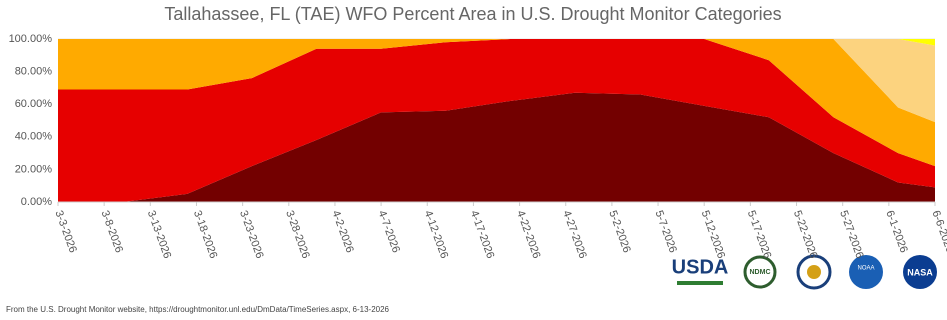 This screenshot has height=320, width=947. I want to click on logo-nasa-ring, so click(920, 272).